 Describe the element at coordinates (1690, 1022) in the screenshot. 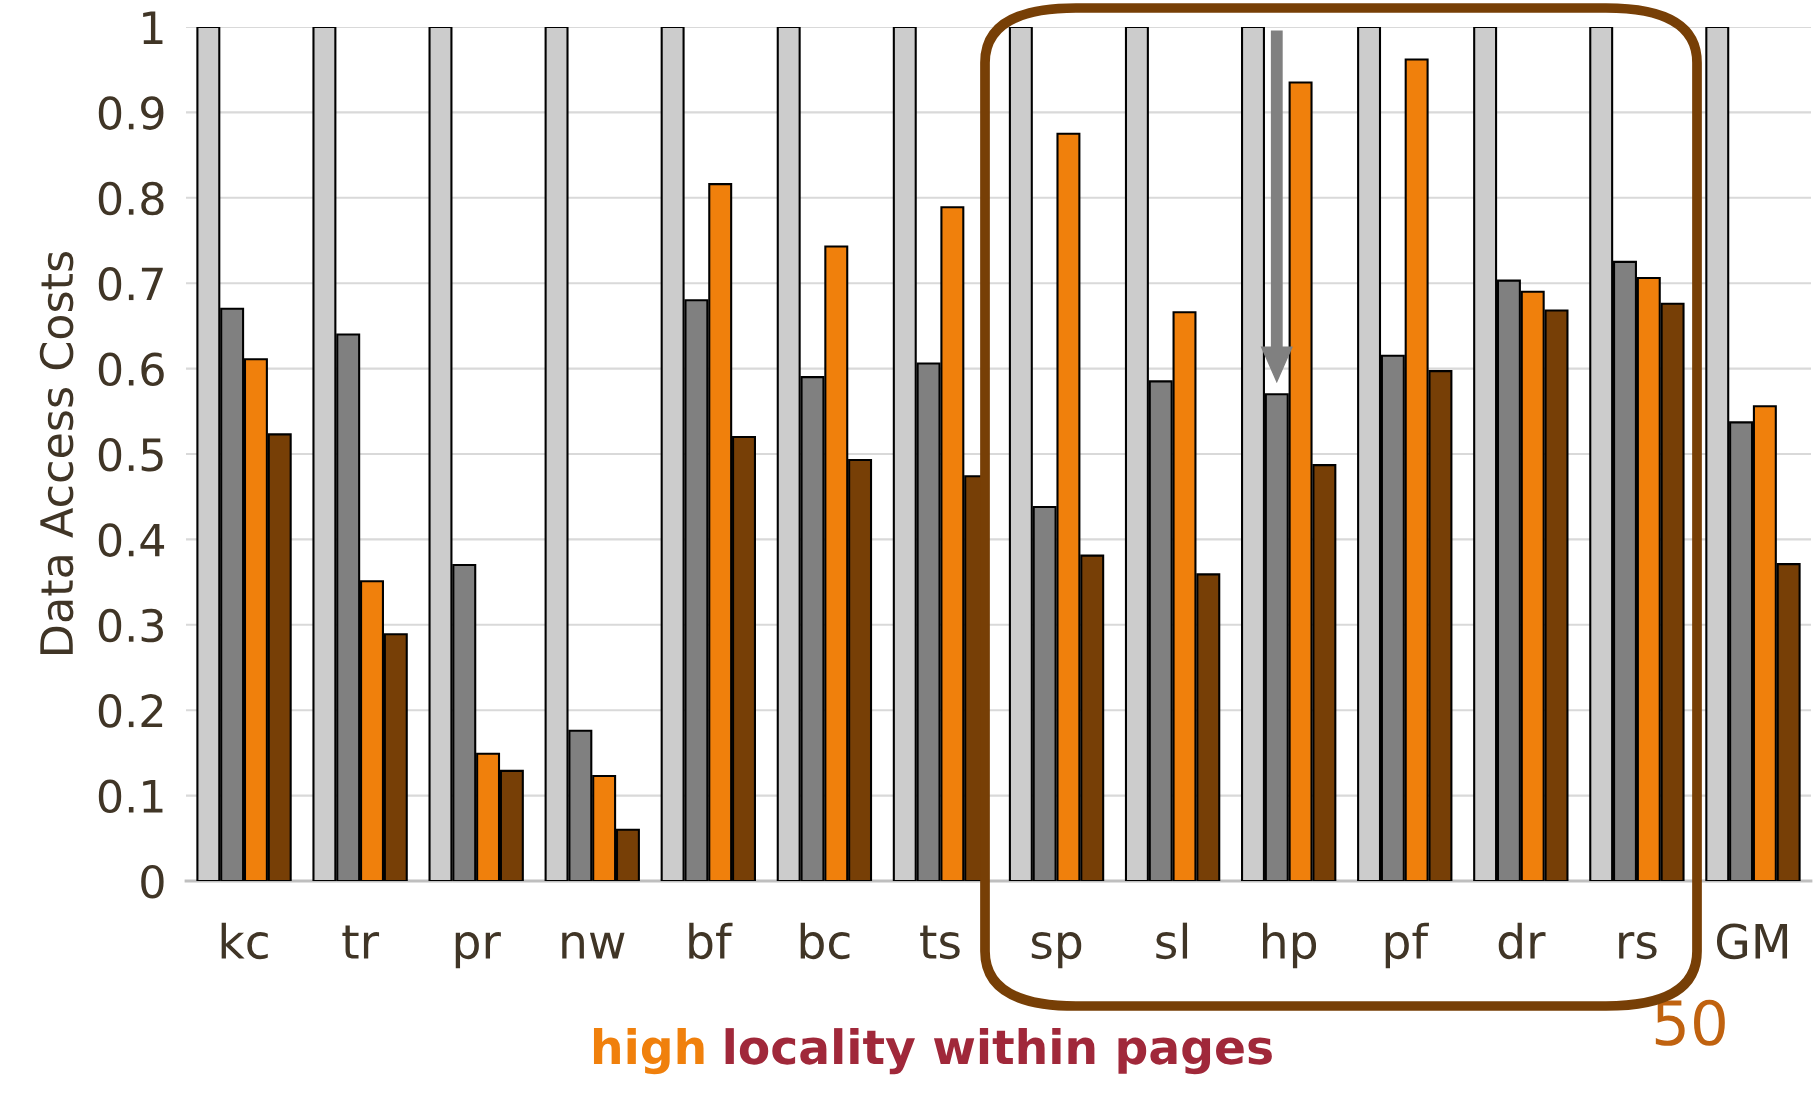

I see `text: 50` at that location.